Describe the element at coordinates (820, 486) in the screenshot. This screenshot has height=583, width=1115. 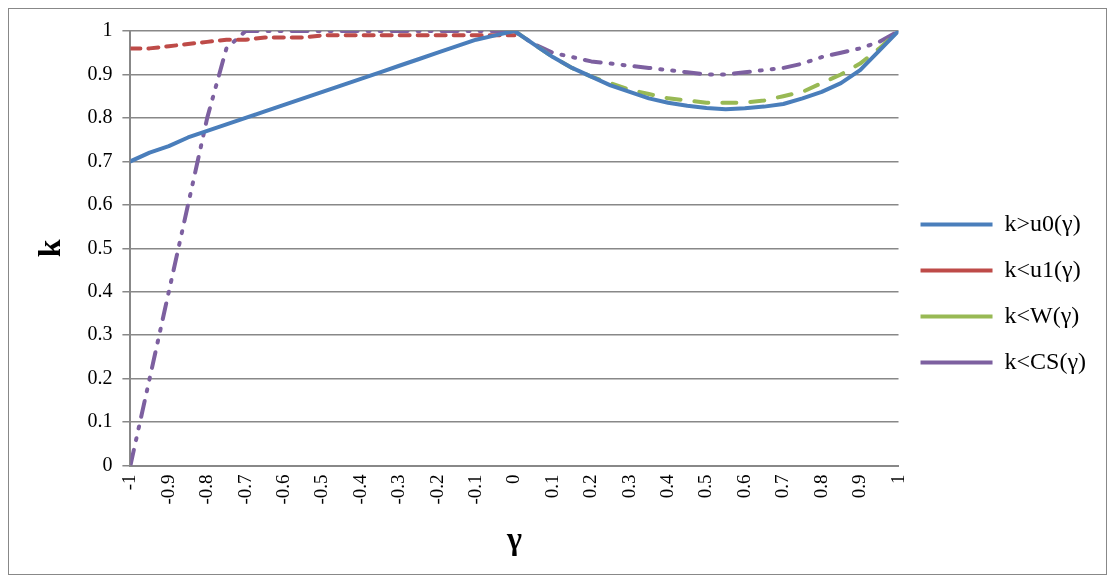
I see `x-tick-label: 0.8` at that location.